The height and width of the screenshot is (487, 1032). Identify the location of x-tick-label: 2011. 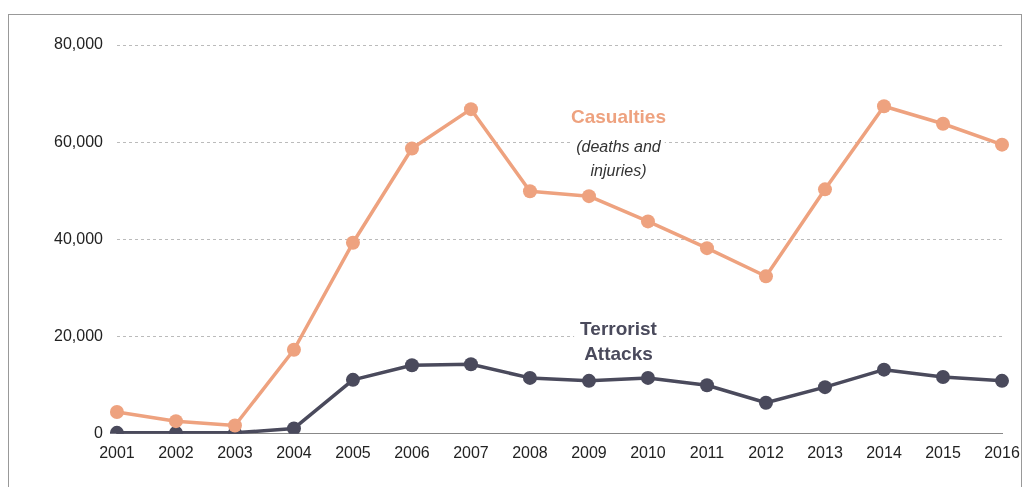
(707, 452).